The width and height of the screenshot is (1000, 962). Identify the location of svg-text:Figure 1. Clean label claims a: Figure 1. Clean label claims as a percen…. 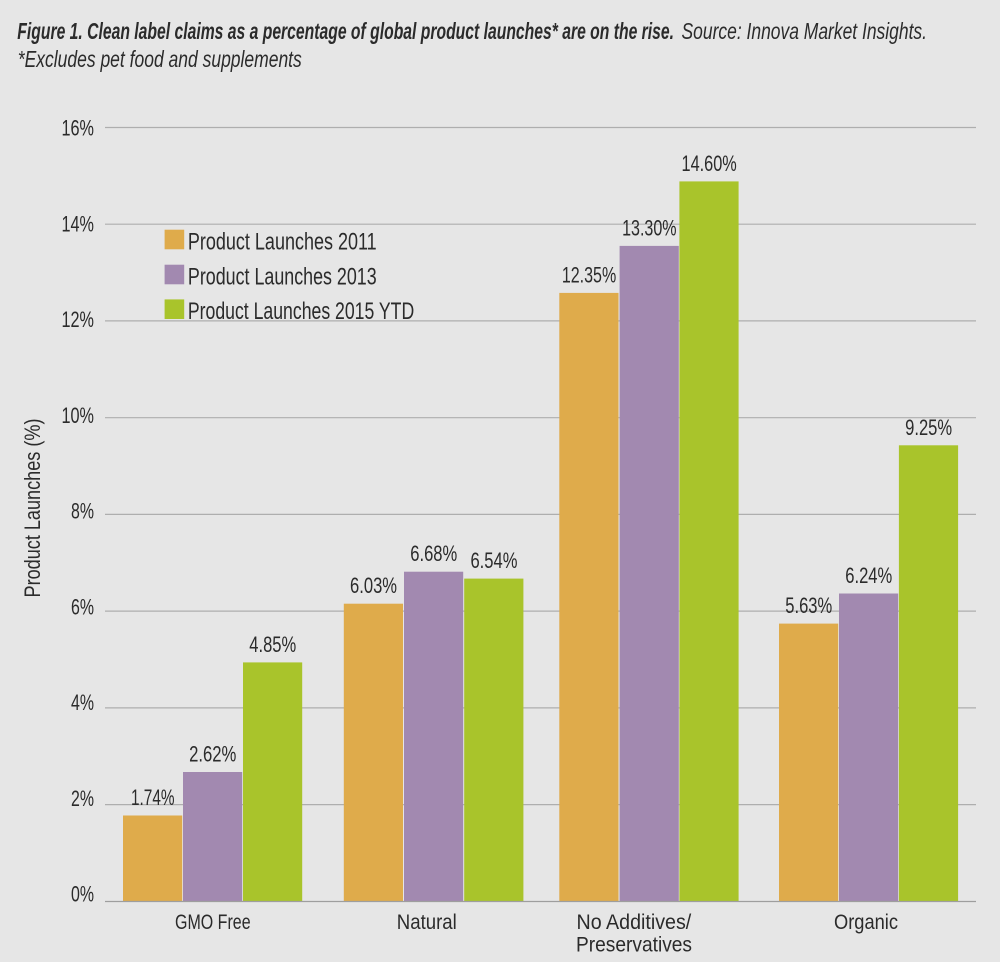
(345, 31).